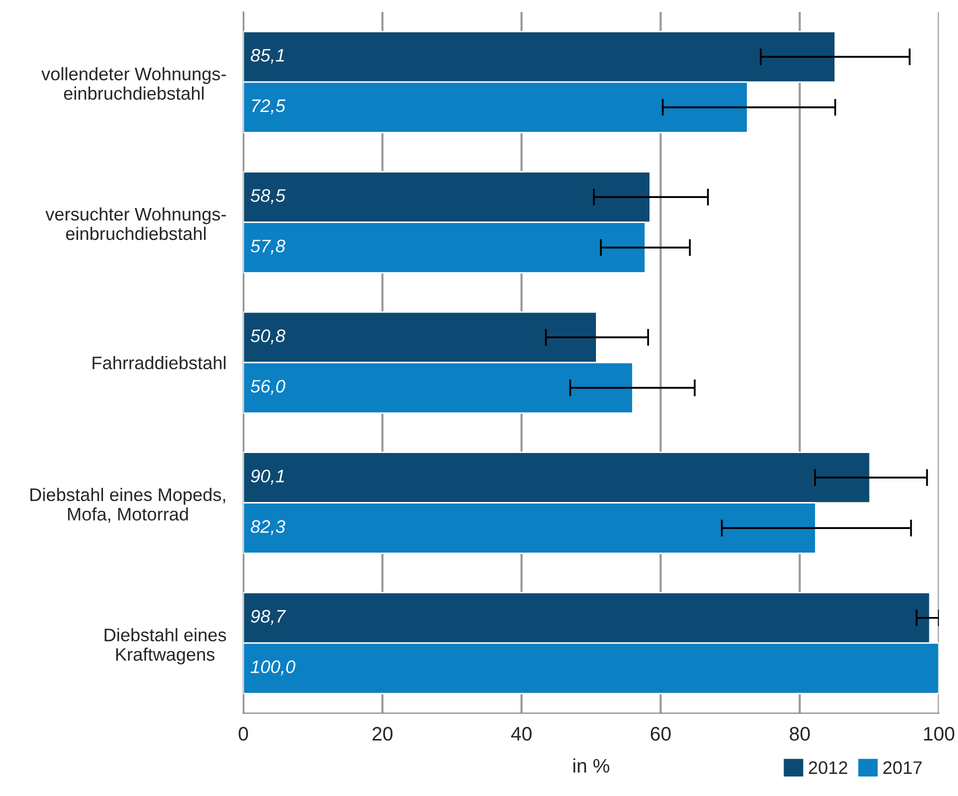  I want to click on data-label: 58,5, so click(268, 196).